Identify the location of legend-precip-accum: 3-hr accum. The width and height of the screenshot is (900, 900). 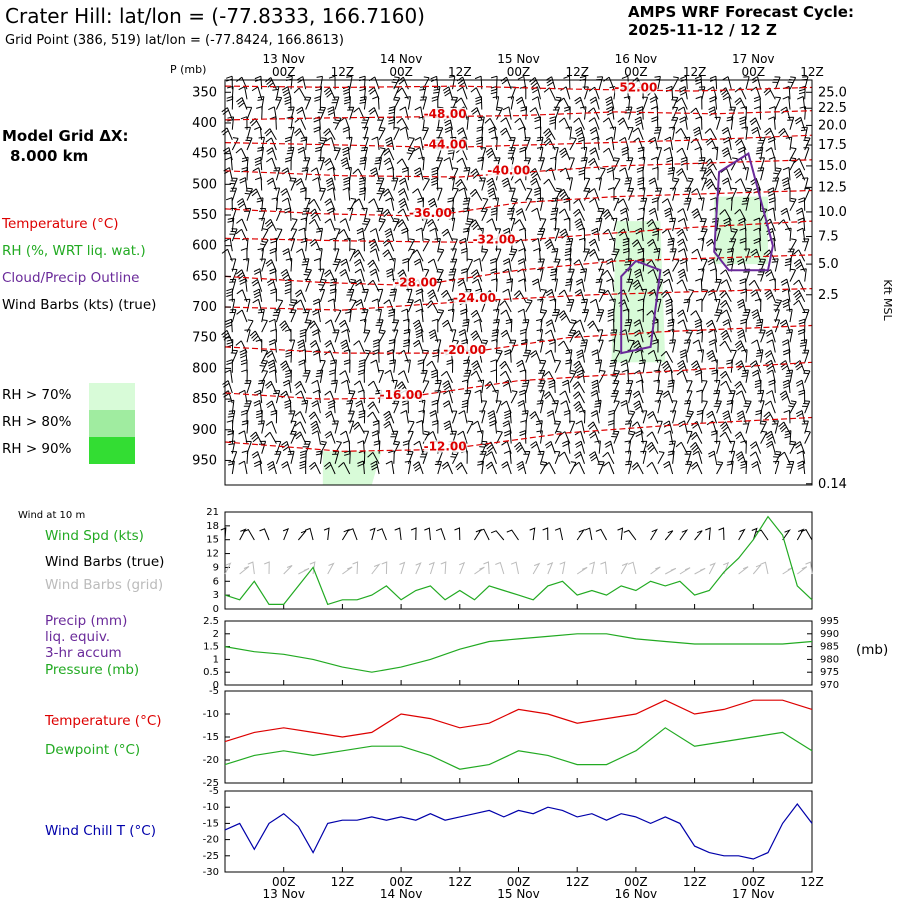
(83, 653).